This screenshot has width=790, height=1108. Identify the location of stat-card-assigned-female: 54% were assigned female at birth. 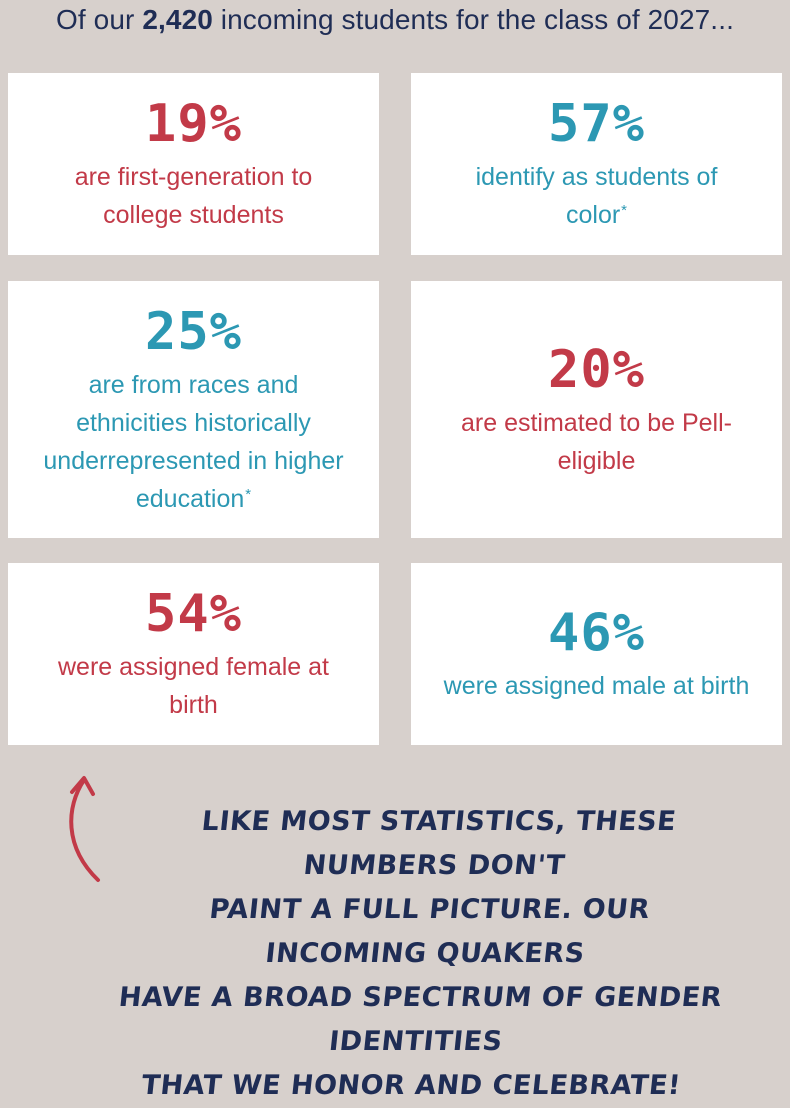
(193, 654).